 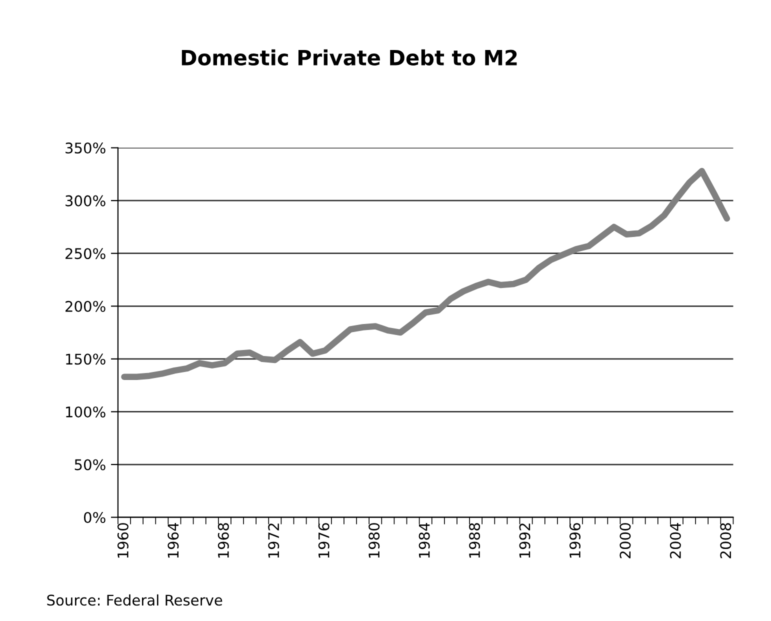 What do you see at coordinates (86, 359) in the screenshot?
I see `y-tick-label: 150%` at bounding box center [86, 359].